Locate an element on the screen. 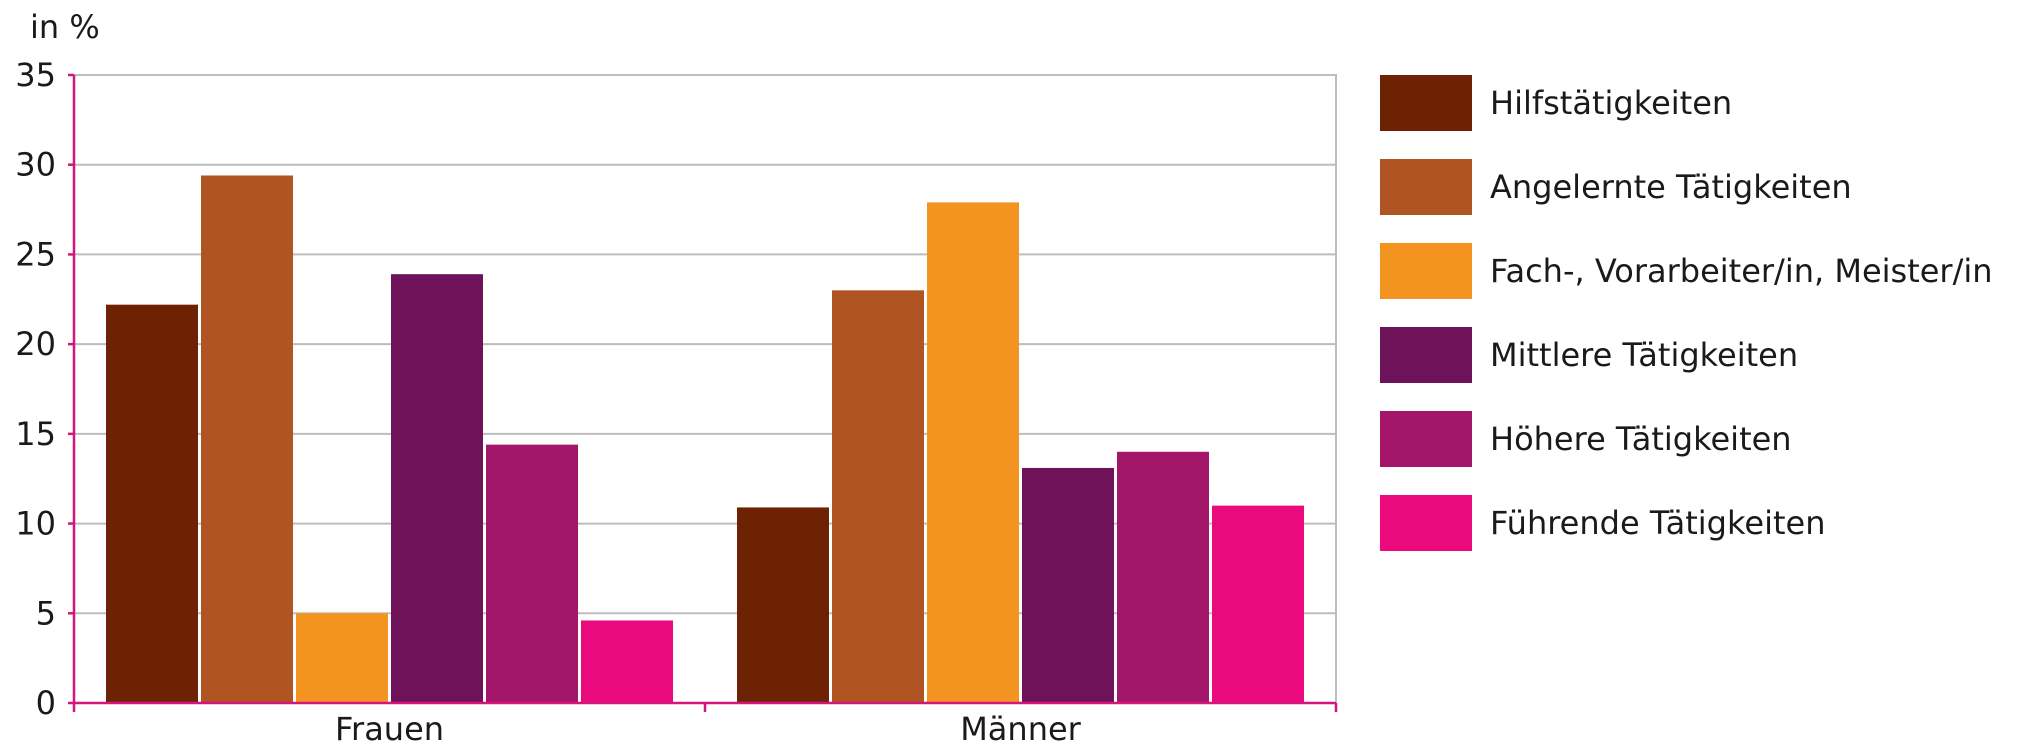 This screenshot has height=747, width=2020. x-category-label: Frauen is located at coordinates (389, 728).